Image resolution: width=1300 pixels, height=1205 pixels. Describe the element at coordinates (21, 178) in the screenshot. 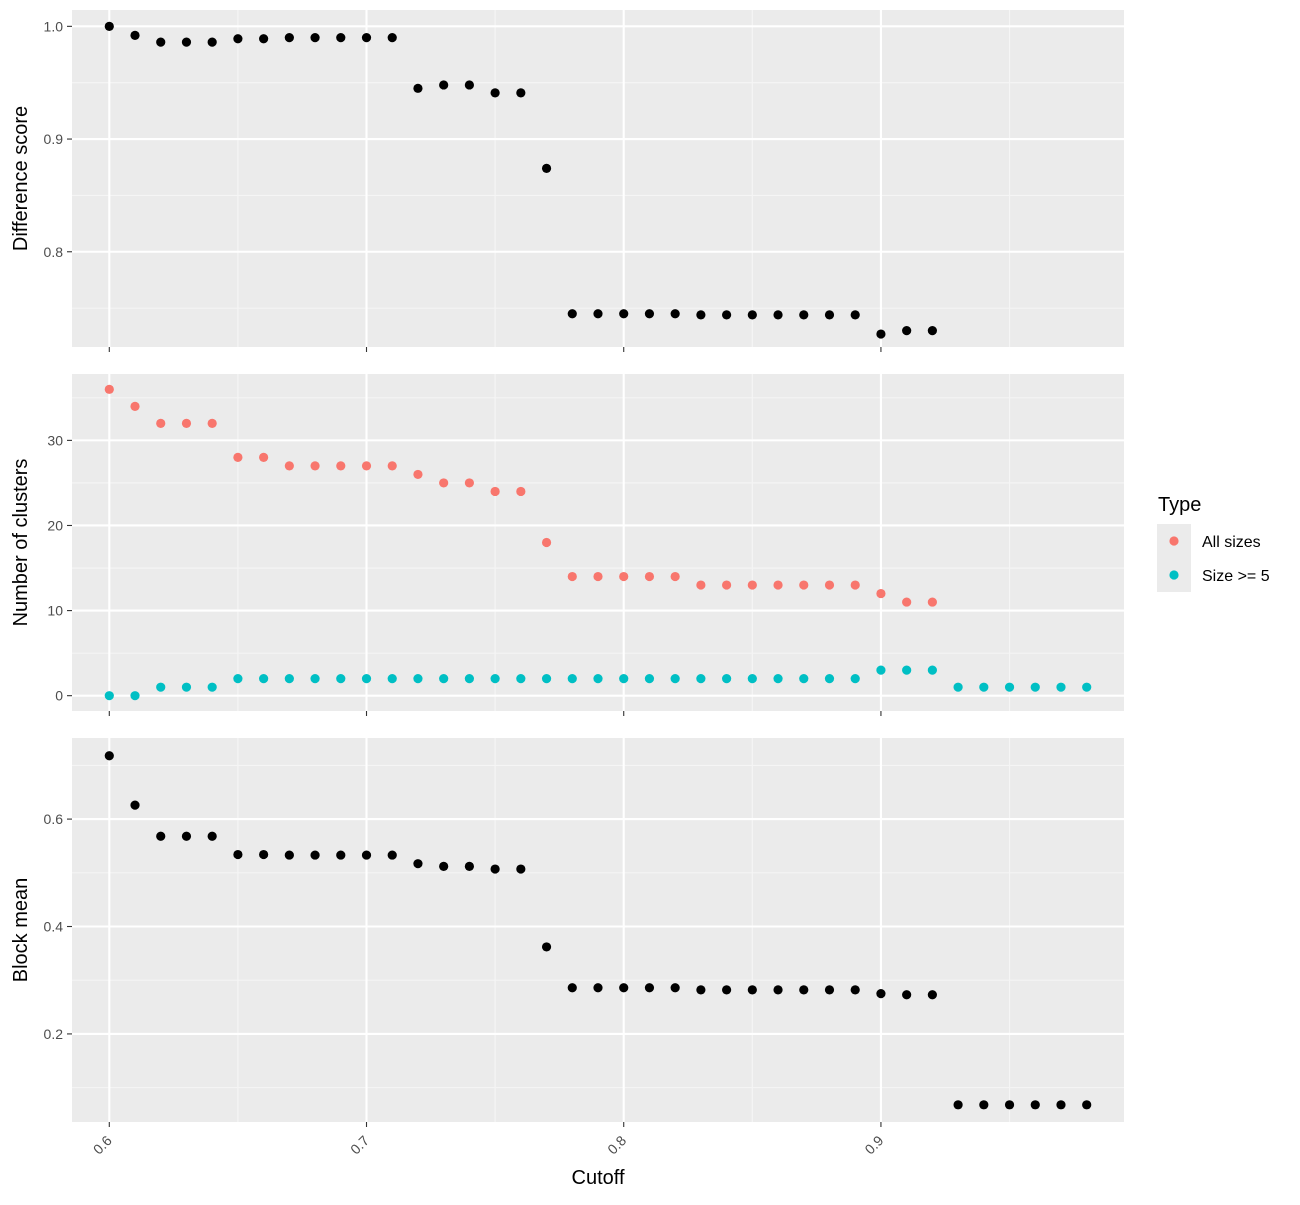

I see `y-axis-title: Difference score` at that location.